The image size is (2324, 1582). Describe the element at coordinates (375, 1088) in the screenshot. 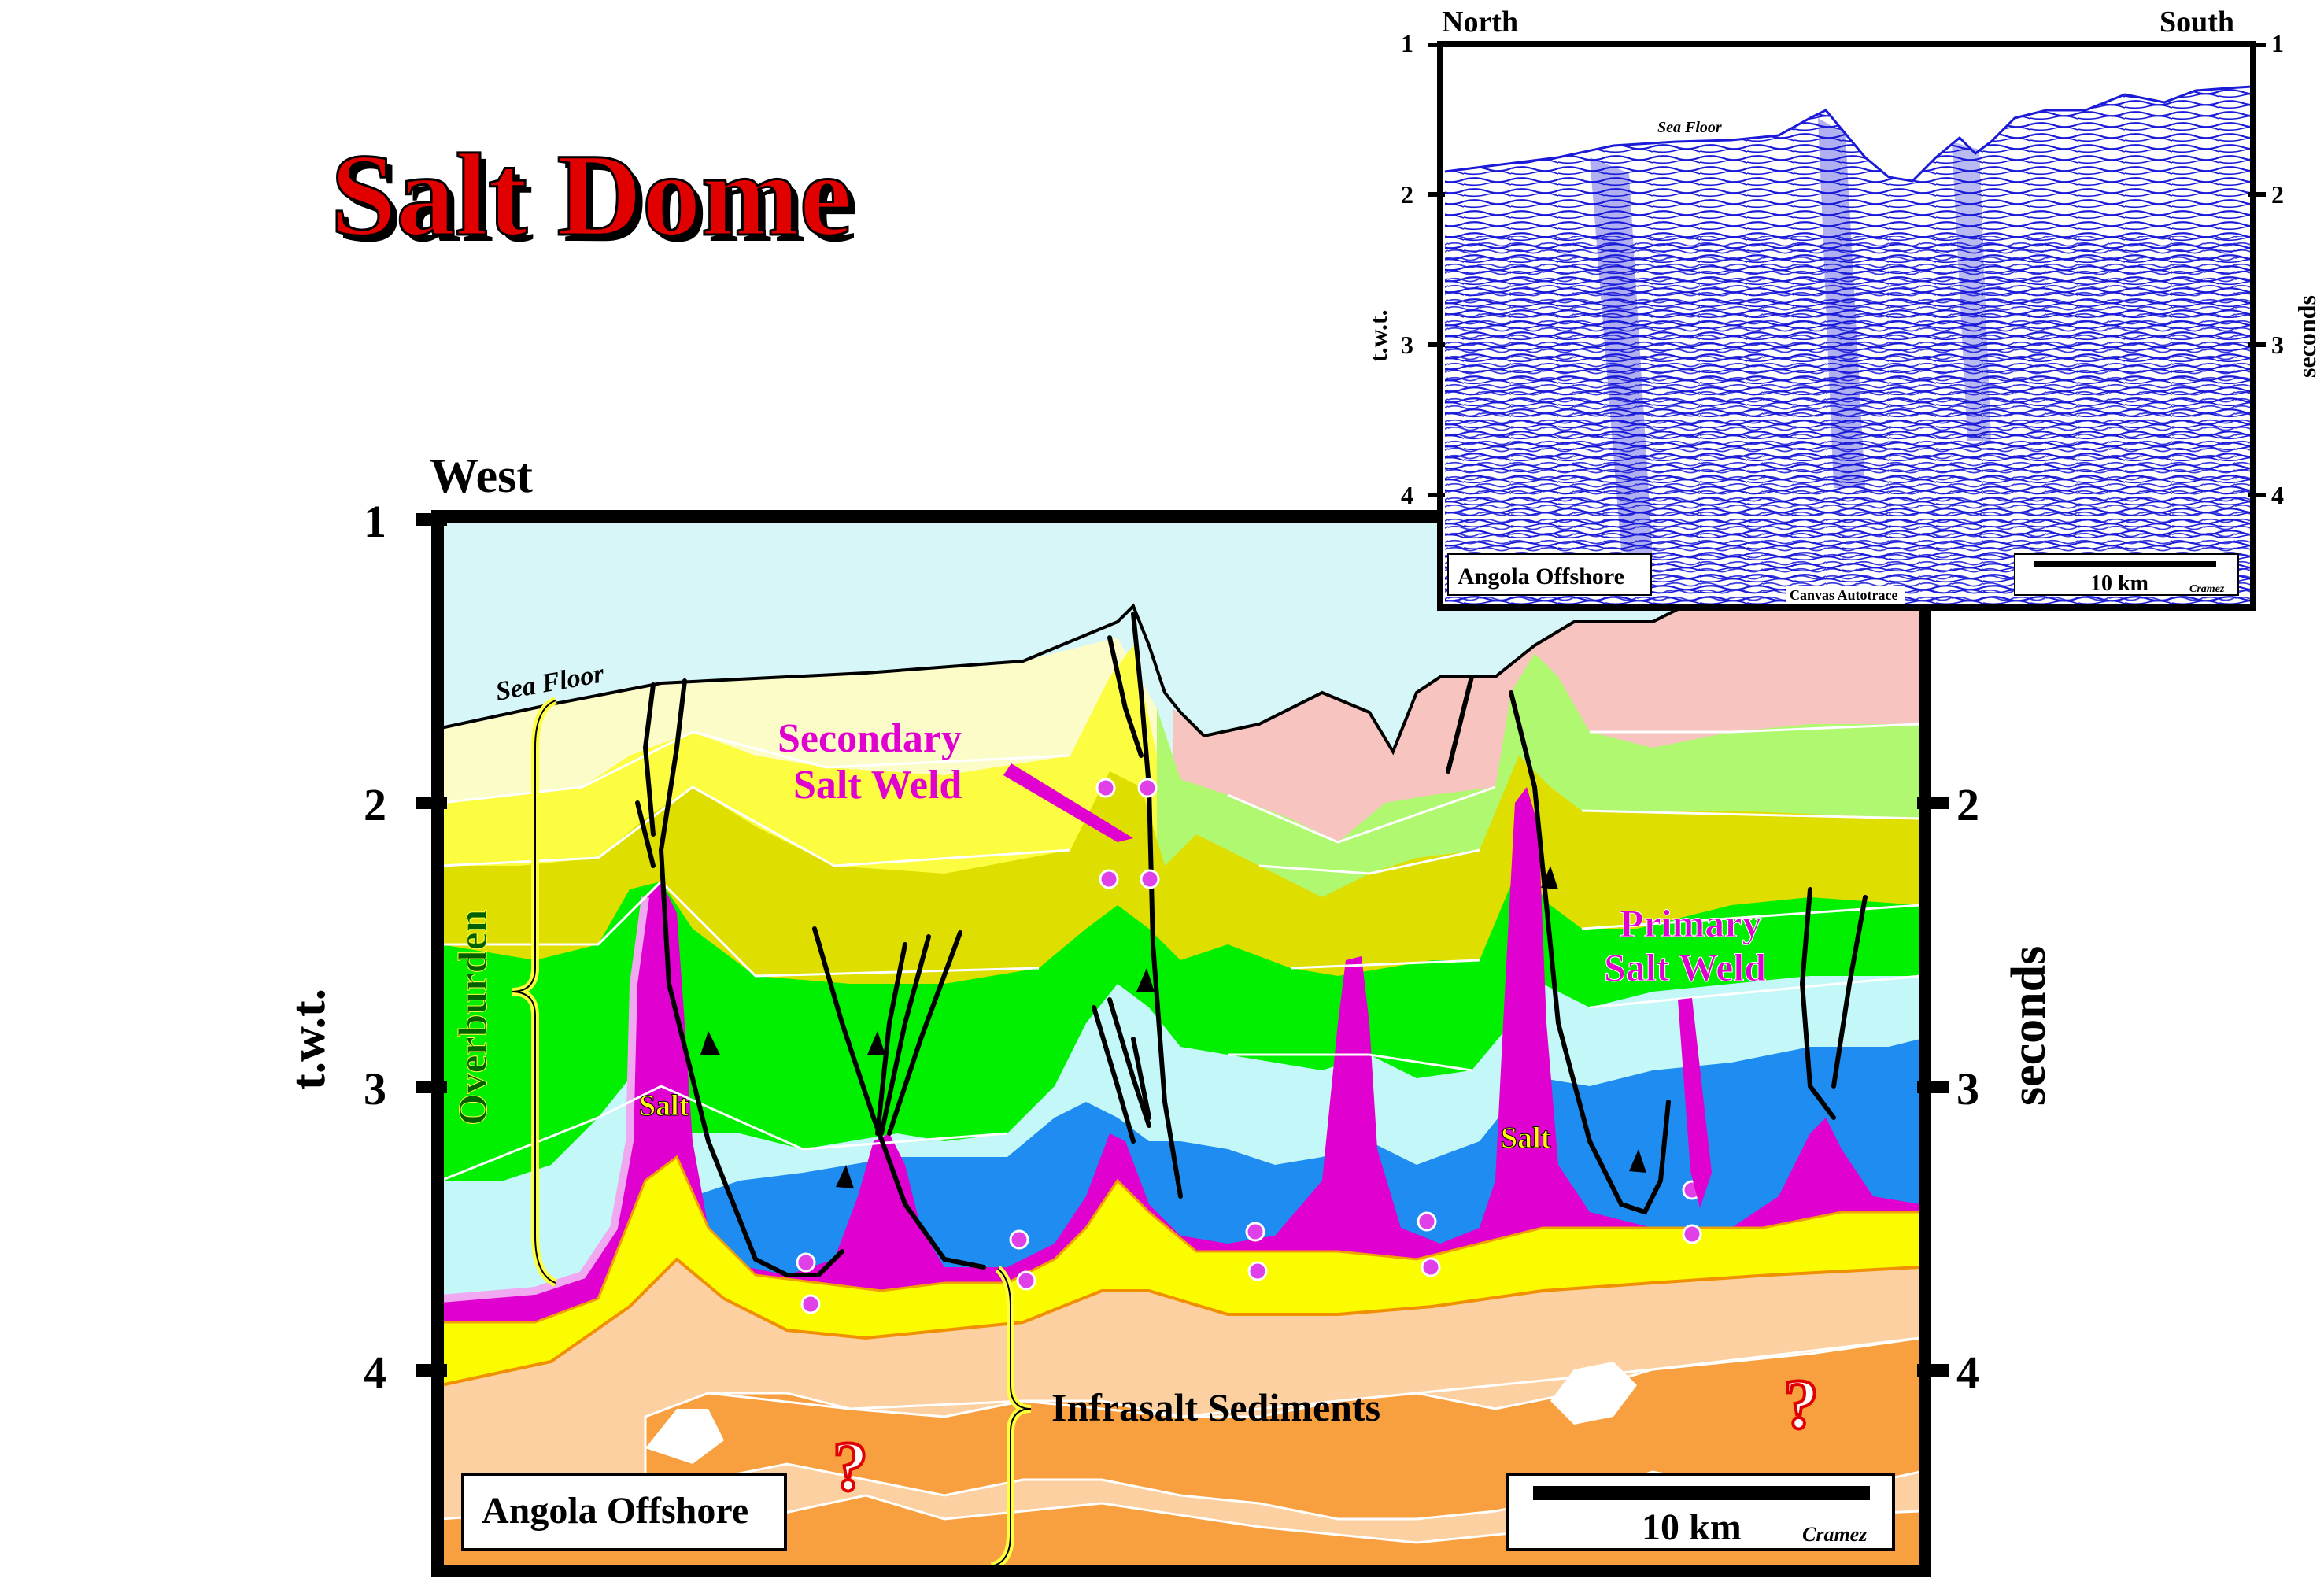

I see `left-tick-3: 3` at that location.